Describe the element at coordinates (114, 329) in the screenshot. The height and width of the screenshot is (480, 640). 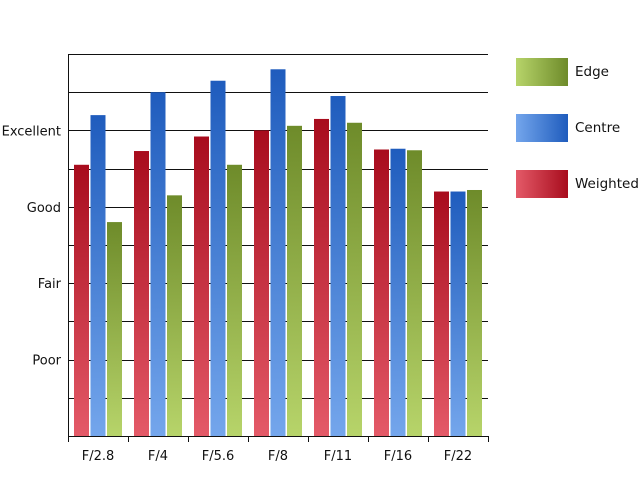
I see `bar-edge-F/2.8` at that location.